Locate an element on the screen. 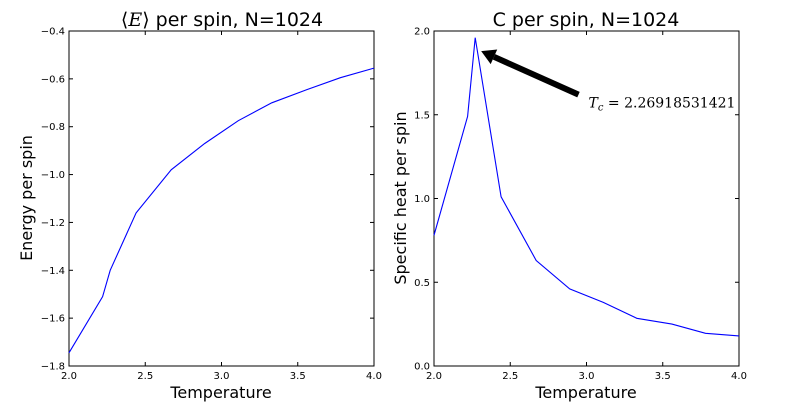  energy-x-axis-label: Temperature is located at coordinates (220, 392).